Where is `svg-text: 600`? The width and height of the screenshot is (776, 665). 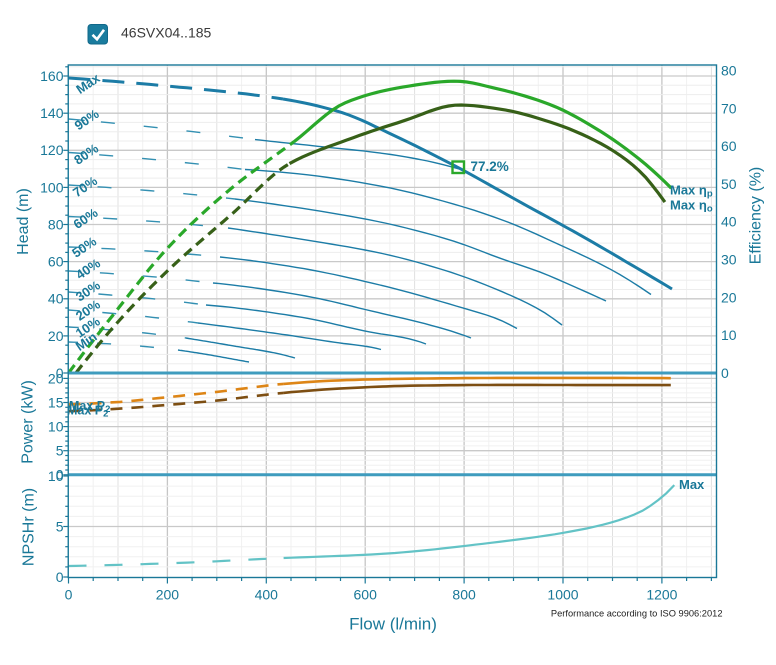 svg-text: 600 is located at coordinates (366, 595).